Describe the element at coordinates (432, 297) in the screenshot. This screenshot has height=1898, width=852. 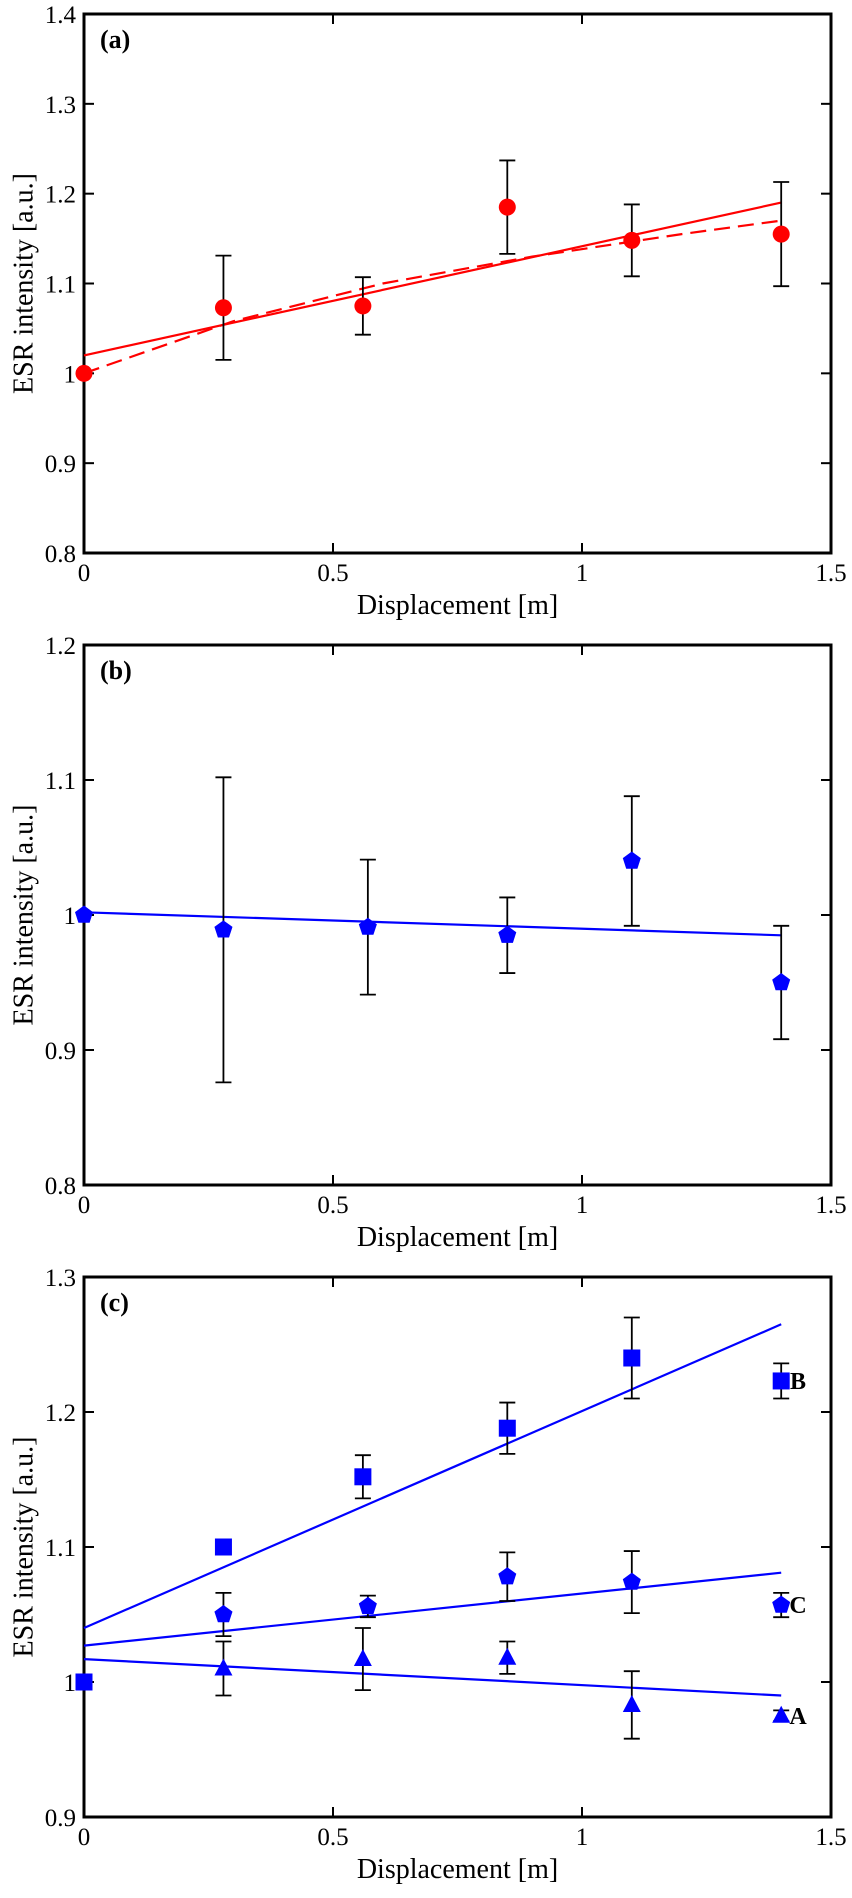
I see `fit-line-dashed` at that location.